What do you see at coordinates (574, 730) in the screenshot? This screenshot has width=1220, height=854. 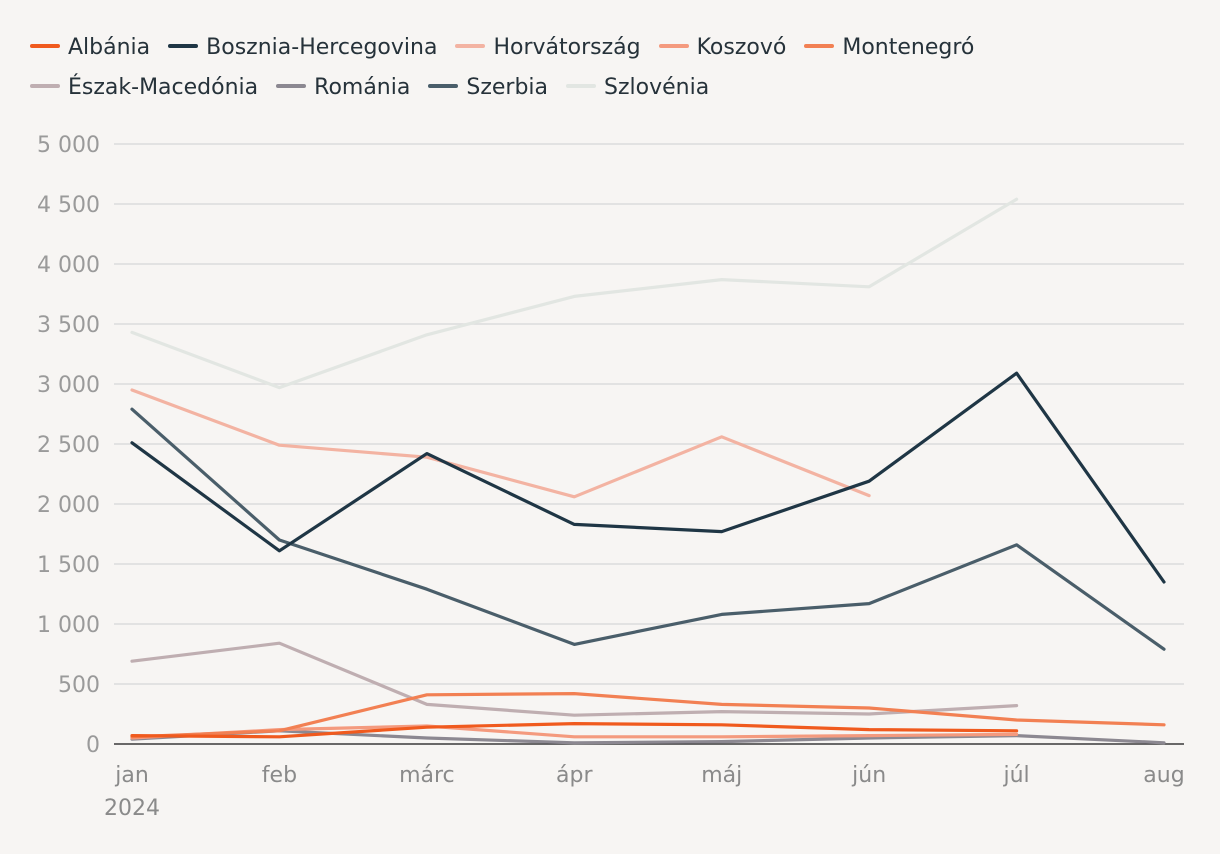 I see `series-line-albánia` at bounding box center [574, 730].